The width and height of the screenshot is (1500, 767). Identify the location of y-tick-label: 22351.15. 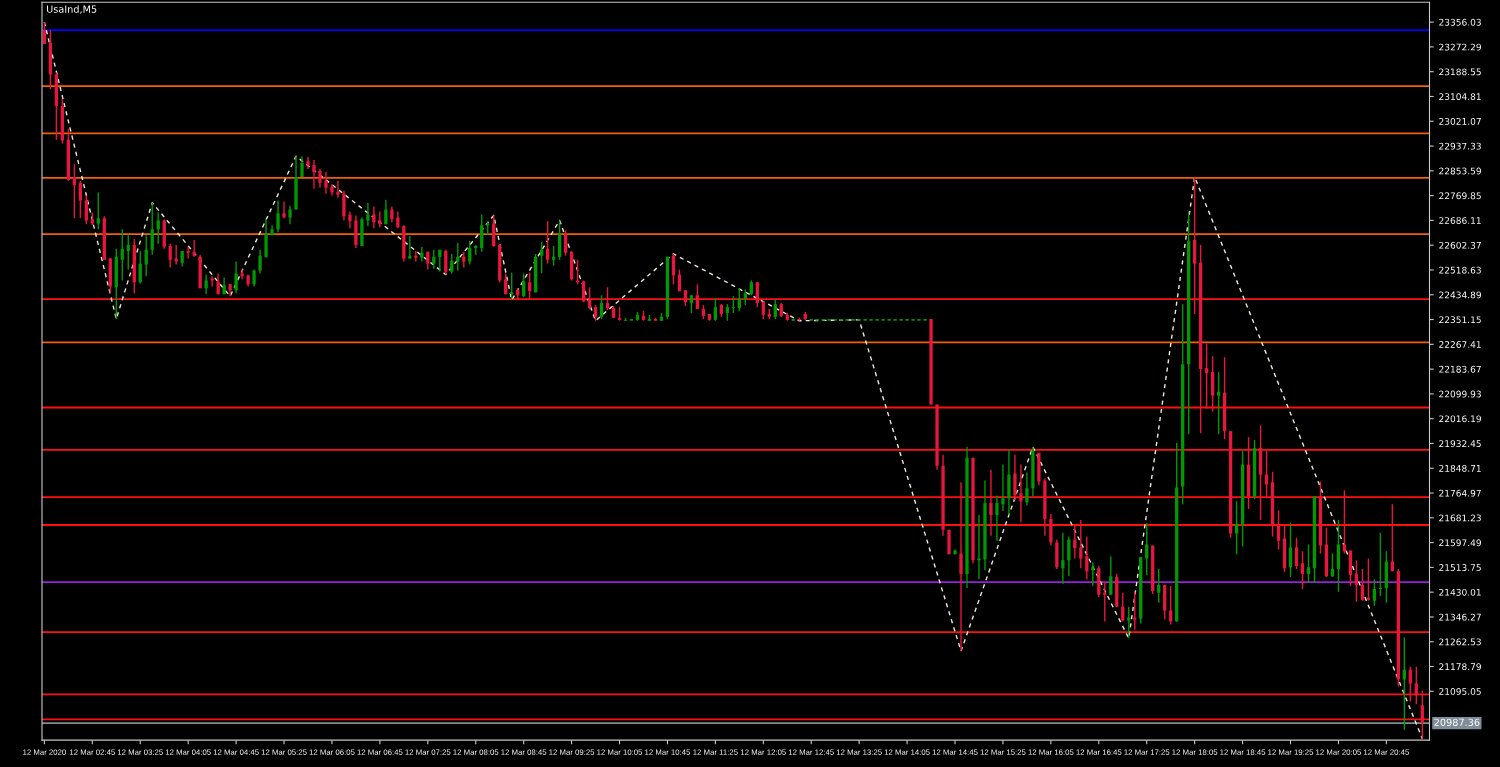
(1460, 320).